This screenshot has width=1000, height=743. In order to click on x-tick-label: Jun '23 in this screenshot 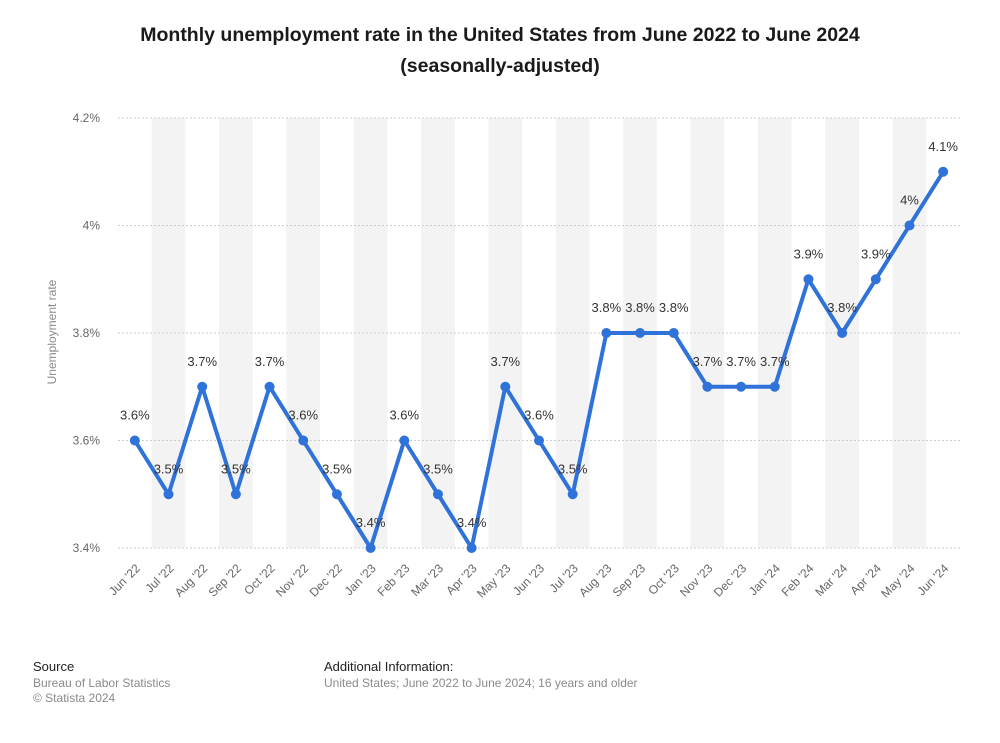, I will do `click(528, 579)`.